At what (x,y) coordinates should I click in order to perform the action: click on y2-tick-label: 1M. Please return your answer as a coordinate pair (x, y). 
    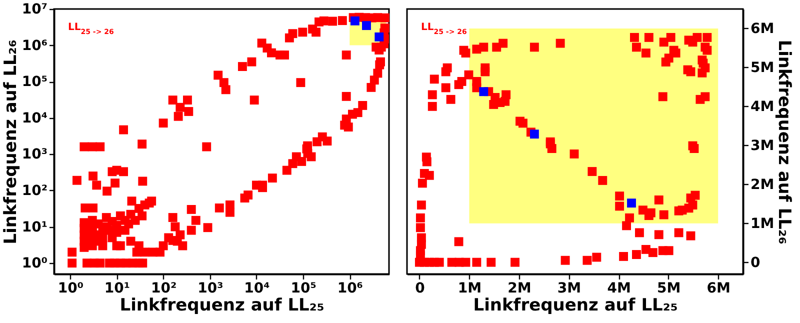
    Looking at the image, I should click on (762, 224).